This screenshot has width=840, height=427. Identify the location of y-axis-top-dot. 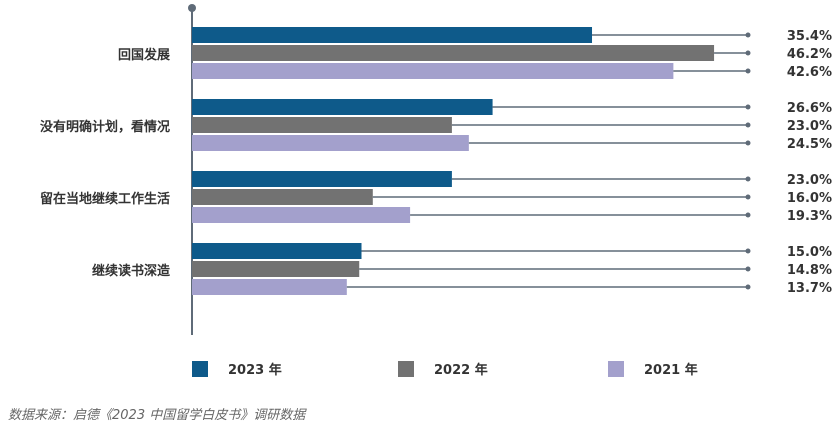
(192, 8).